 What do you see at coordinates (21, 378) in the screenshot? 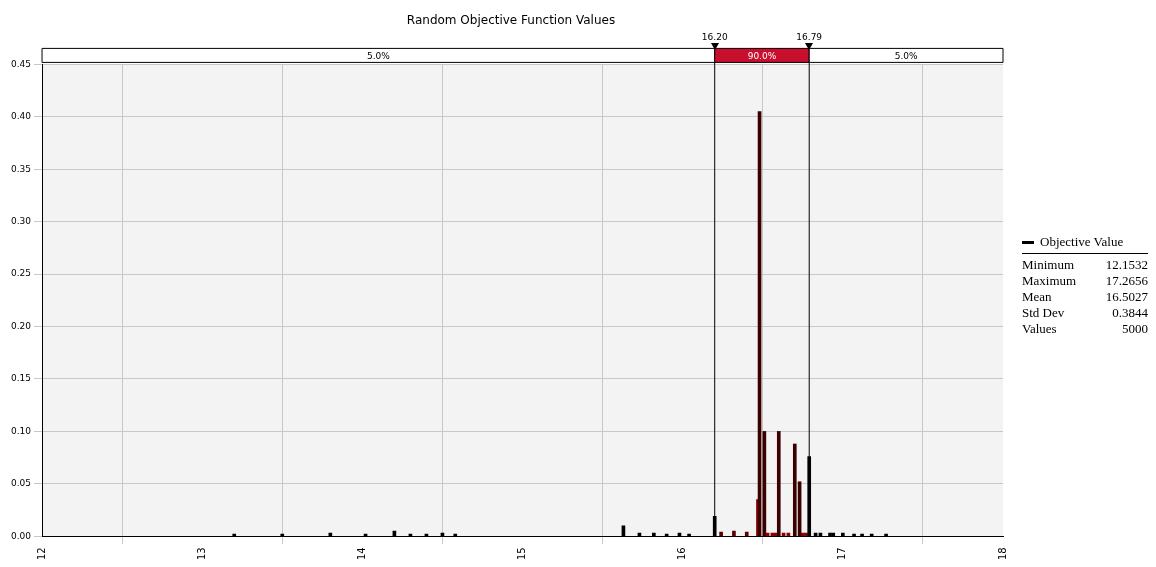
I see `y-tick-label: 0.15` at bounding box center [21, 378].